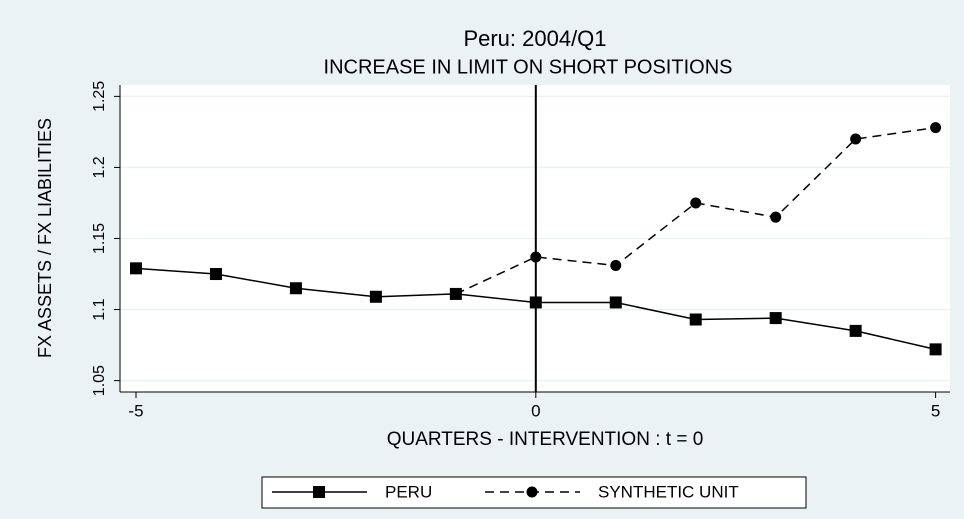 This screenshot has width=964, height=519. What do you see at coordinates (408, 491) in the screenshot?
I see `legend-label: PERU` at bounding box center [408, 491].